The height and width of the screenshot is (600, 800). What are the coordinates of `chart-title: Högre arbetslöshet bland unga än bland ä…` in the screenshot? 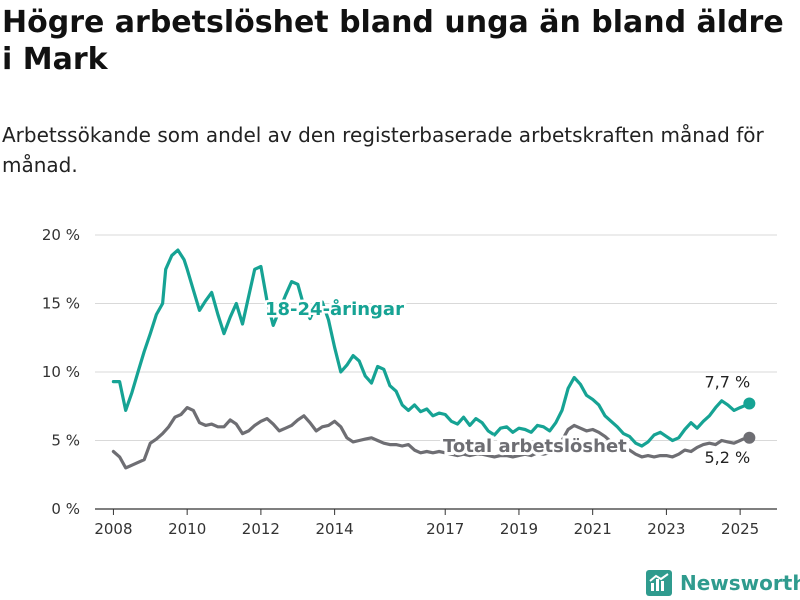 It's located at (393, 41).